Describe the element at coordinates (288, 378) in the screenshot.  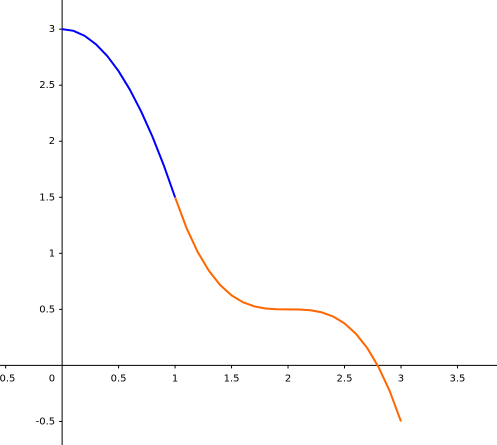
I see `x-tick-label: 2` at that location.